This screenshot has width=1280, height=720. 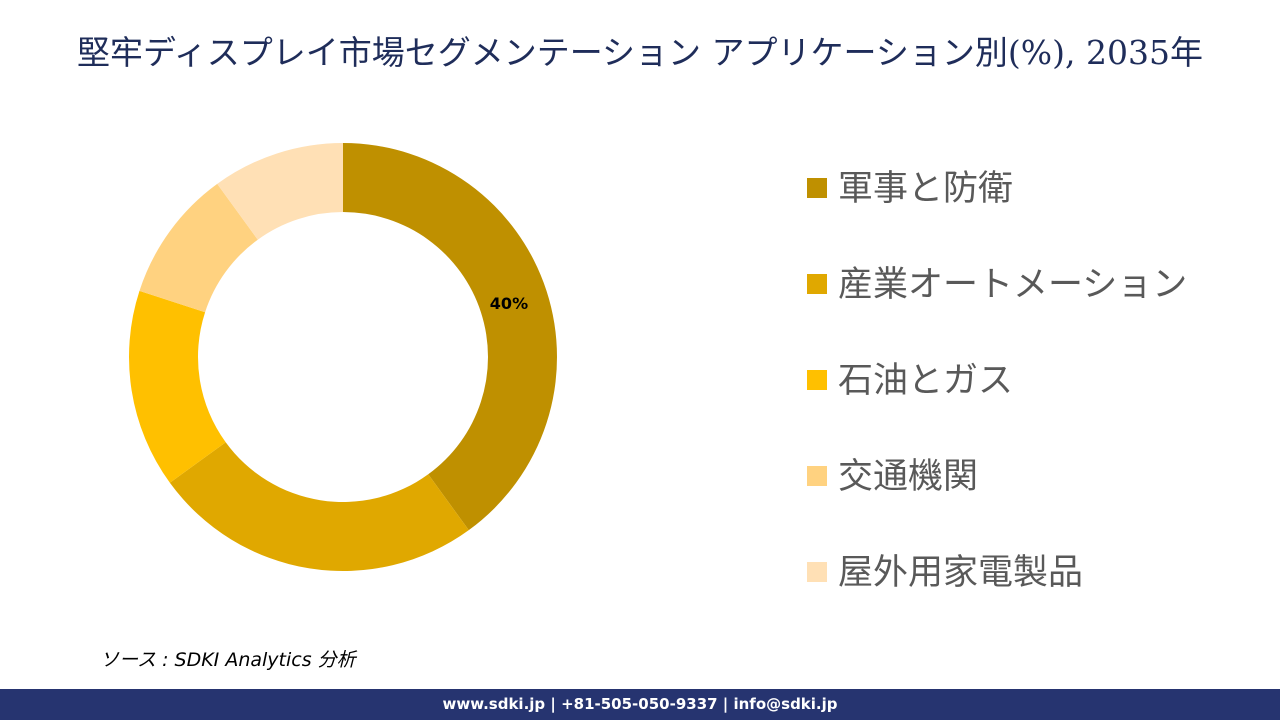 What do you see at coordinates (228, 660) in the screenshot?
I see `source: ソース : SDKI Analytics 分析` at bounding box center [228, 660].